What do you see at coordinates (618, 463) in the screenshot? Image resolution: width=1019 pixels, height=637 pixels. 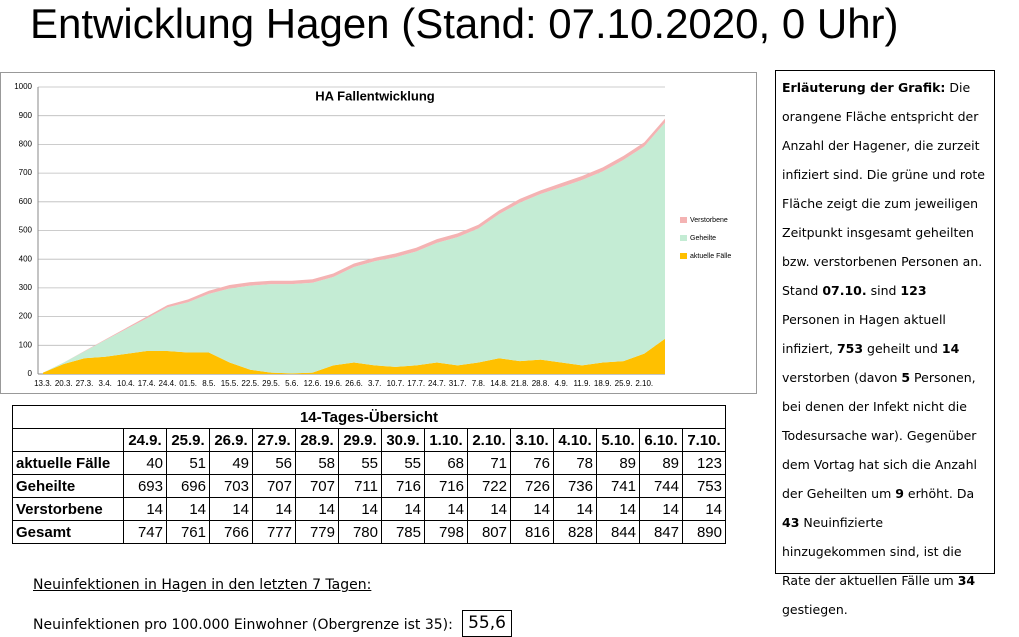 I see `cell: 89` at bounding box center [618, 463].